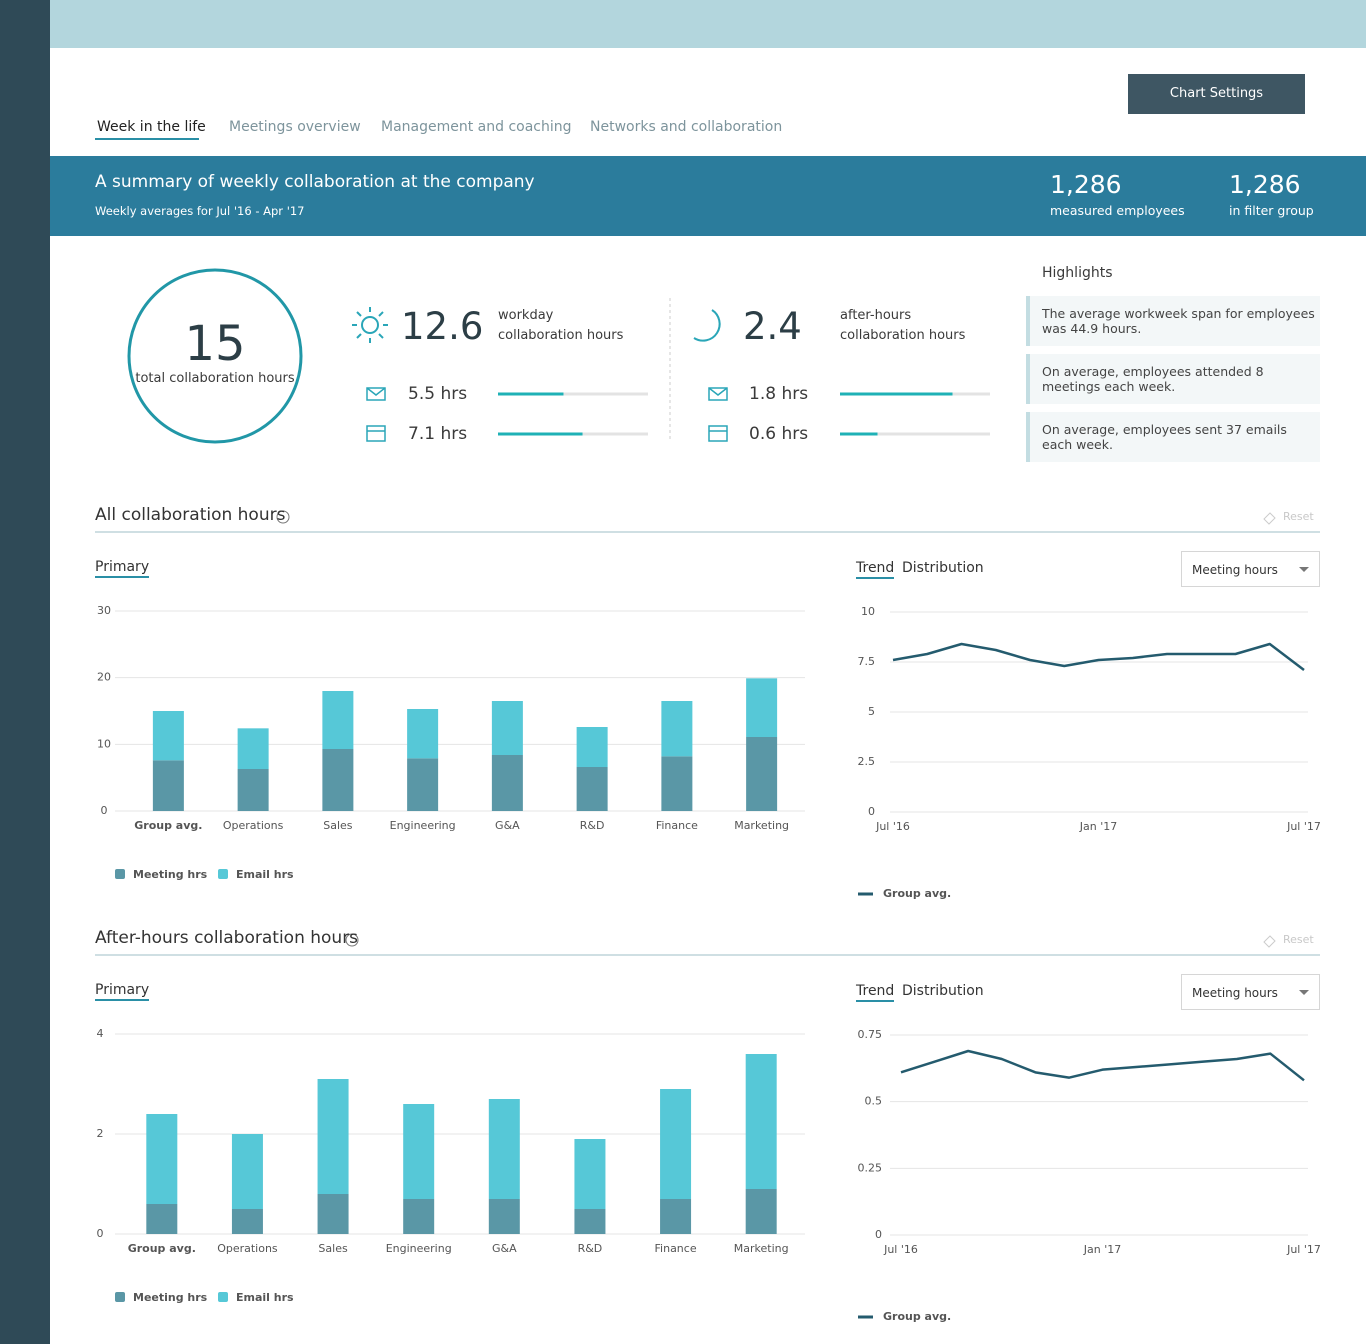 The width and height of the screenshot is (1366, 1344). What do you see at coordinates (504, 1248) in the screenshot?
I see `x-tick-label: G&A` at bounding box center [504, 1248].